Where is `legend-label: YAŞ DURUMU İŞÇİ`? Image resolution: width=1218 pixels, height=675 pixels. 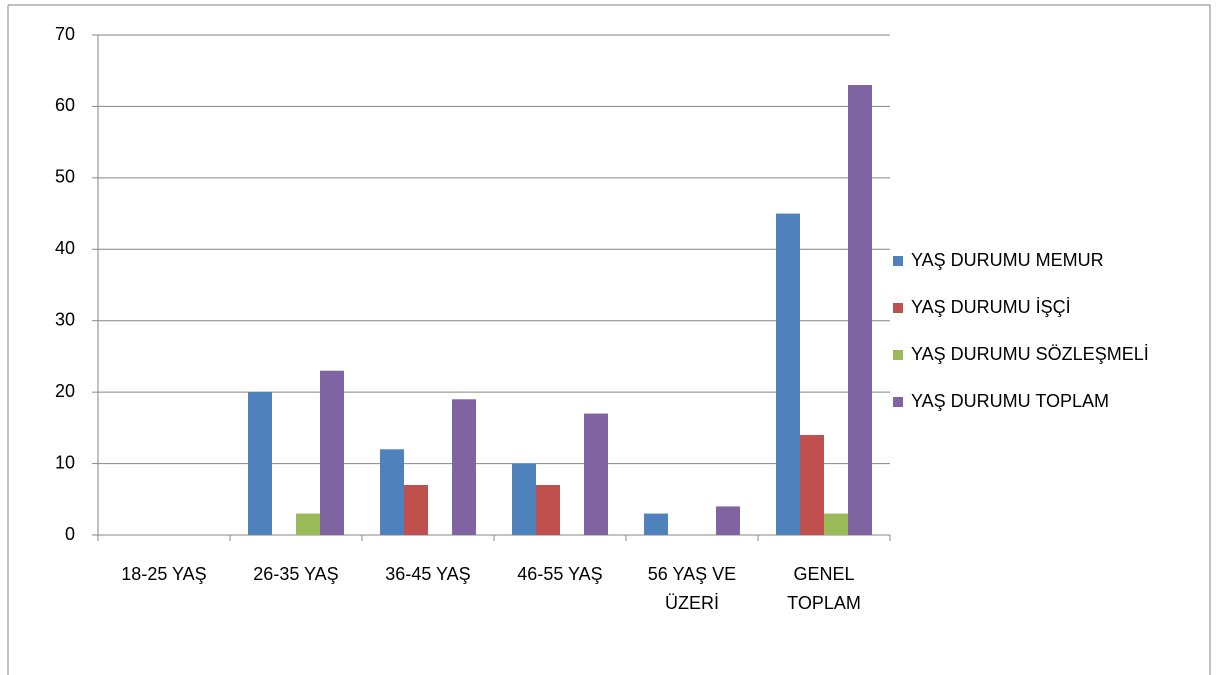
legend-label: YAŞ DURUMU İŞÇİ is located at coordinates (991, 307).